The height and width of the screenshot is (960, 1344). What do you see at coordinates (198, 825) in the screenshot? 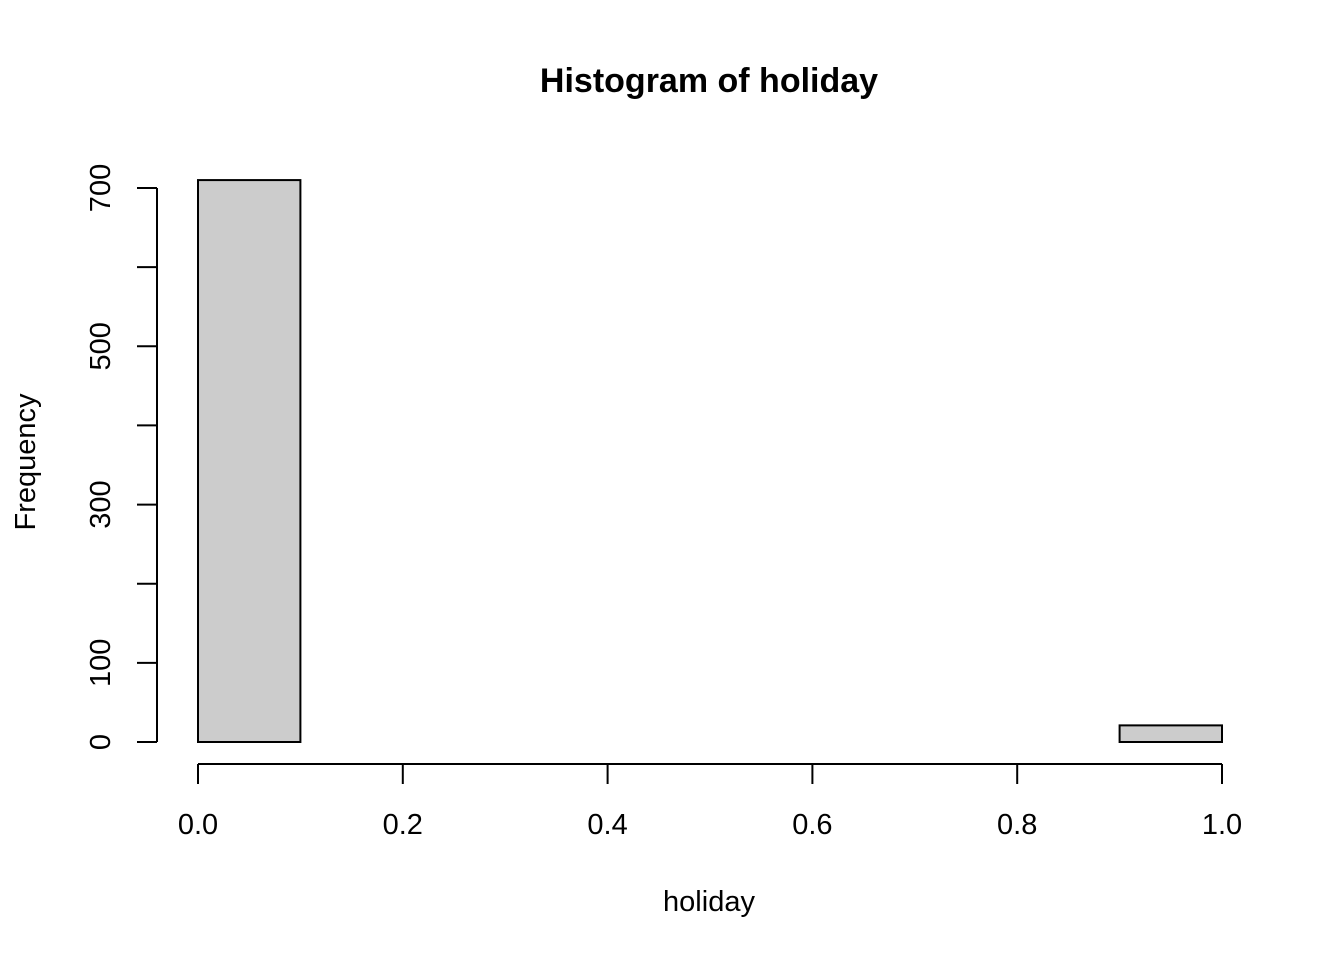
I see `x-tick-label: 0.0` at bounding box center [198, 825].